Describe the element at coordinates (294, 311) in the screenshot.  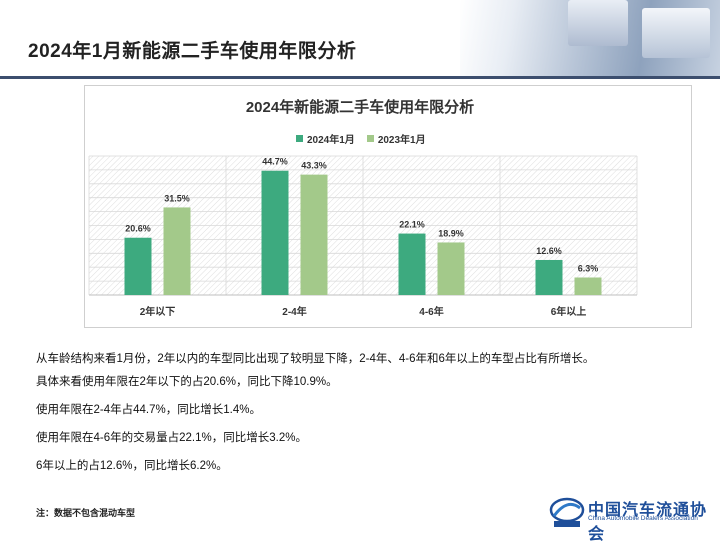
I see `x-tick-label: 2-4年` at that location.